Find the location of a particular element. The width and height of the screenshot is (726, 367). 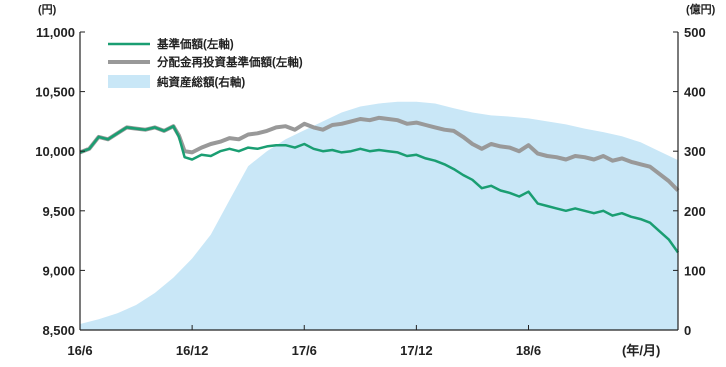

left-tick-label: 11,000 is located at coordinates (55, 32).